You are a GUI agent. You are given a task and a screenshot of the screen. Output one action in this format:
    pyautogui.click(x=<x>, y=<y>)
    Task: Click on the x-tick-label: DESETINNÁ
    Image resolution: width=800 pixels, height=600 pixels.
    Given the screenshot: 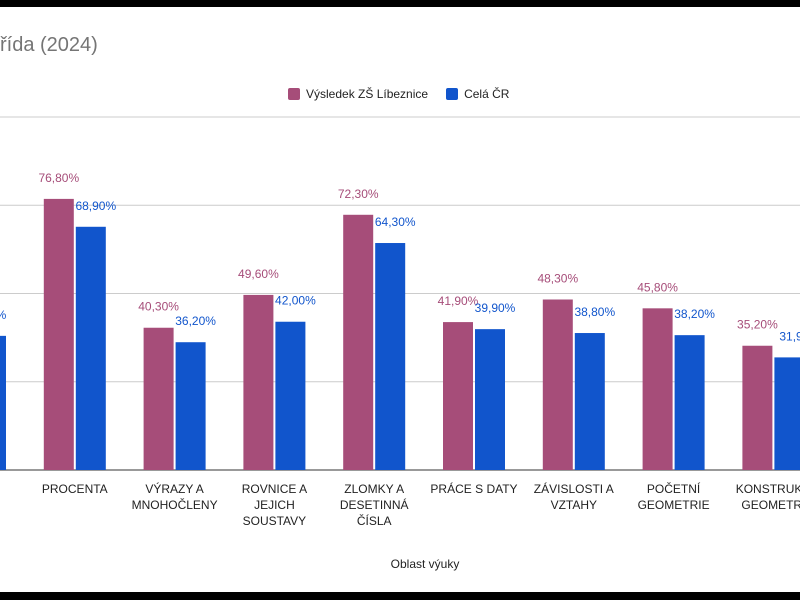 What is the action you would take?
    pyautogui.click(x=374, y=504)
    